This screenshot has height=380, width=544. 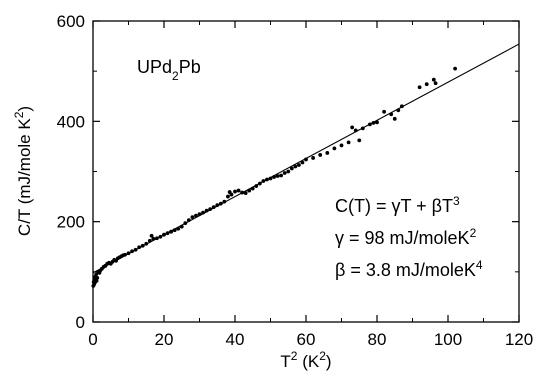 What do you see at coordinates (305, 360) in the screenshot?
I see `x-axis-label: T2 (K2)` at bounding box center [305, 360].